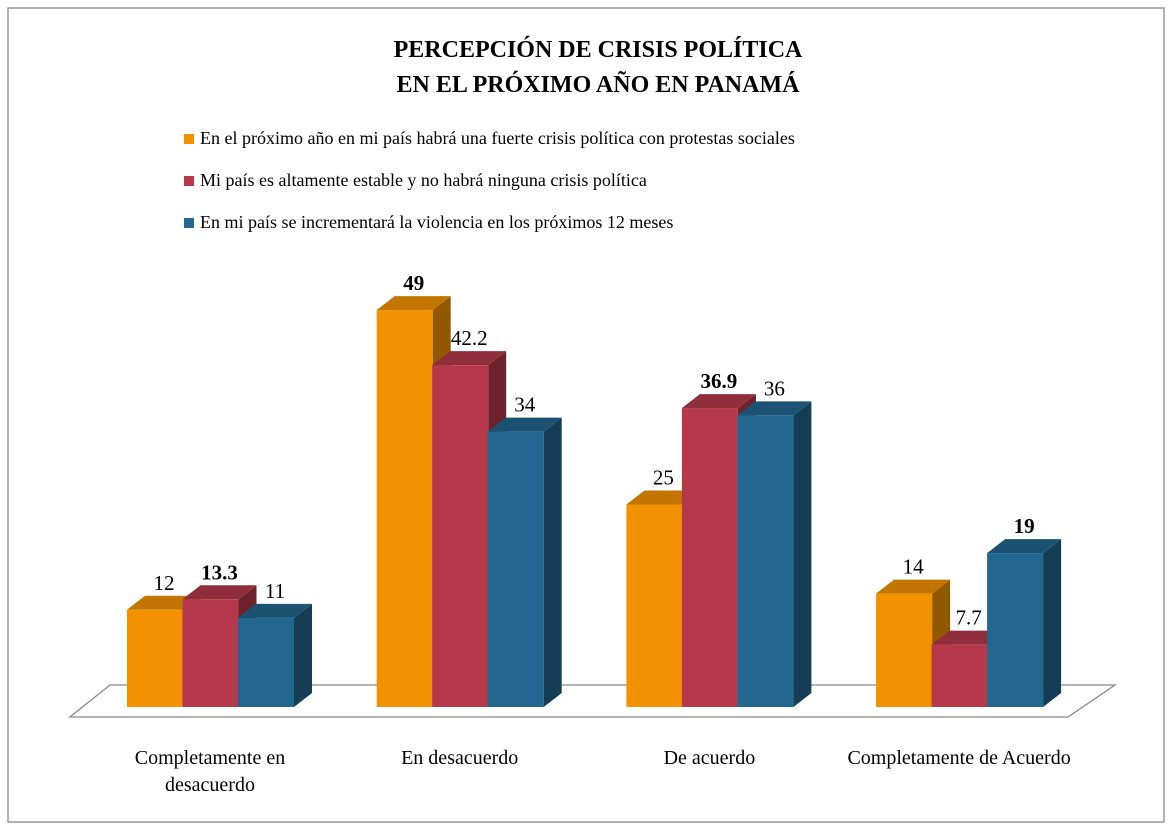 This screenshot has height=830, width=1173. I want to click on value-label: 36, so click(774, 388).